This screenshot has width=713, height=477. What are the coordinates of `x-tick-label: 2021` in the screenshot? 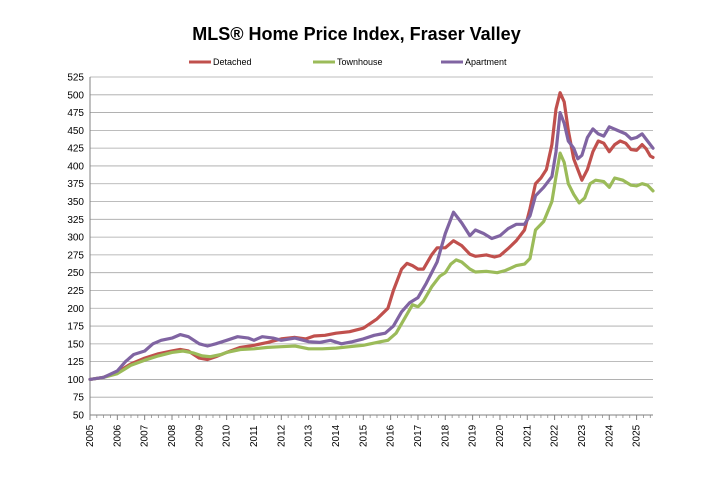 It's located at (527, 435).